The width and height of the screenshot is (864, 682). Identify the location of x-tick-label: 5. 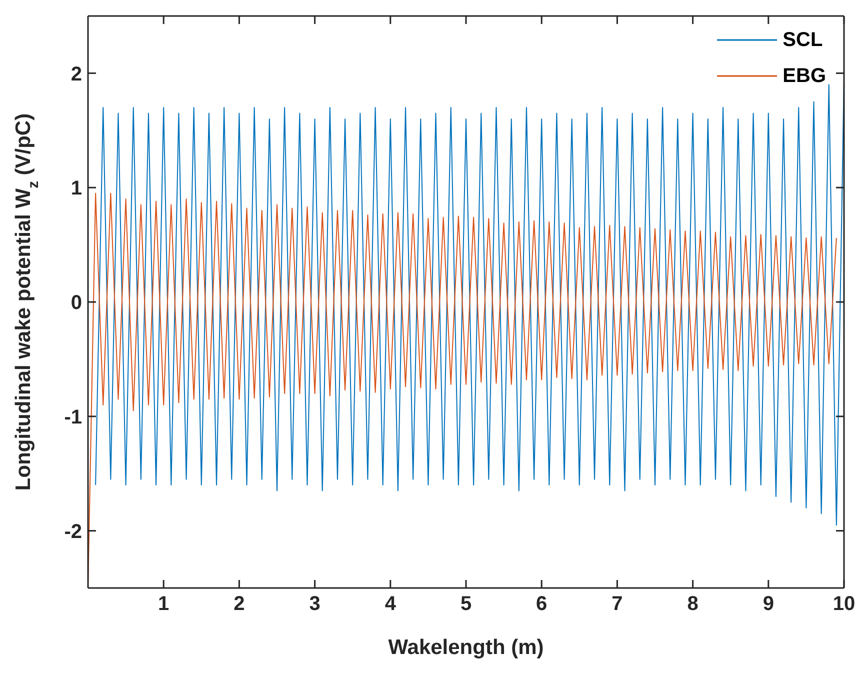
(466, 604).